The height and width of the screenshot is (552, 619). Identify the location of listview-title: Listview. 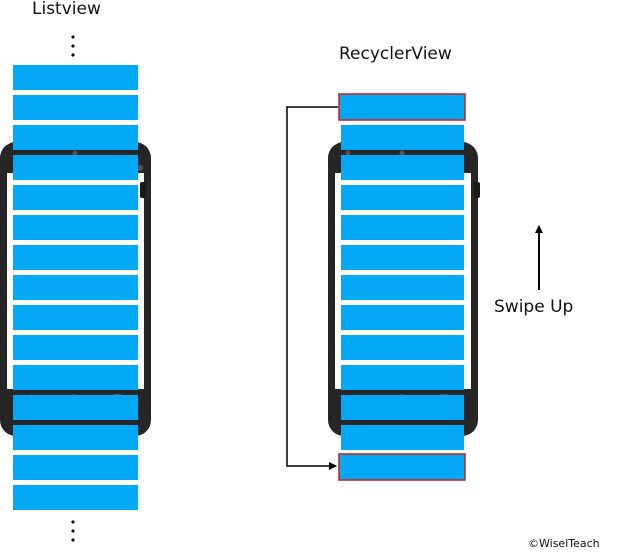
(66, 9).